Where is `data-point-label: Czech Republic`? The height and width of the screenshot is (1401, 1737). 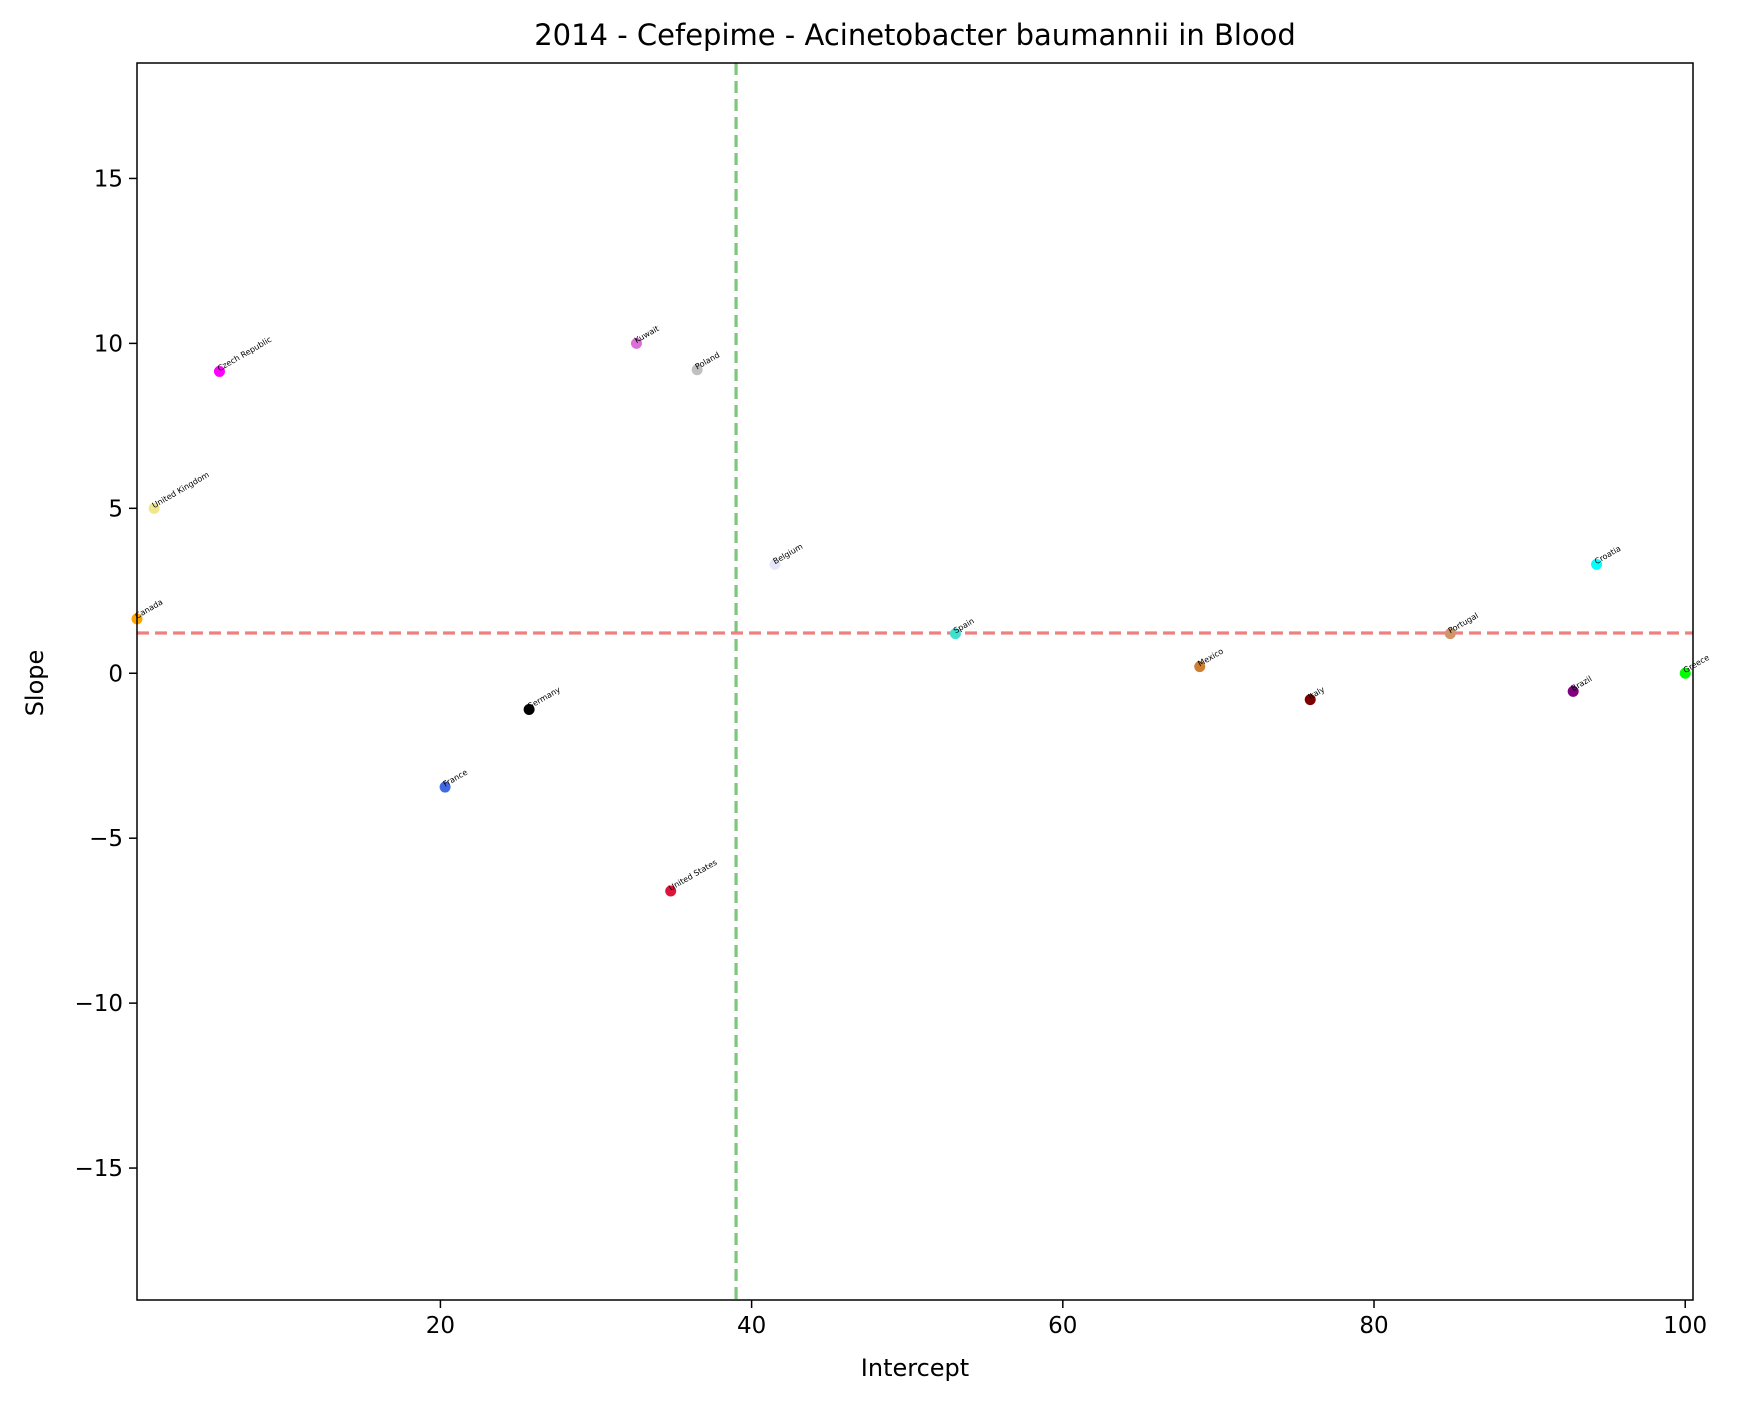 data-point-label: Czech Republic is located at coordinates (244, 354).